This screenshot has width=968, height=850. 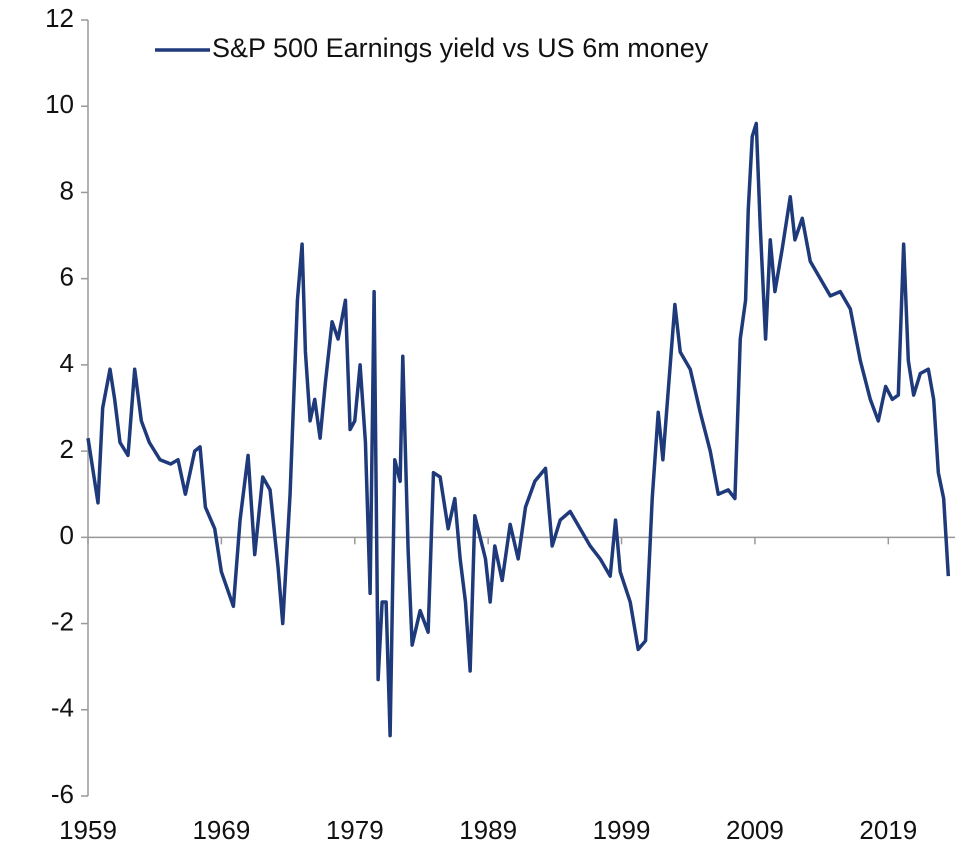 I want to click on y-tick-label: 8, so click(x=67, y=190).